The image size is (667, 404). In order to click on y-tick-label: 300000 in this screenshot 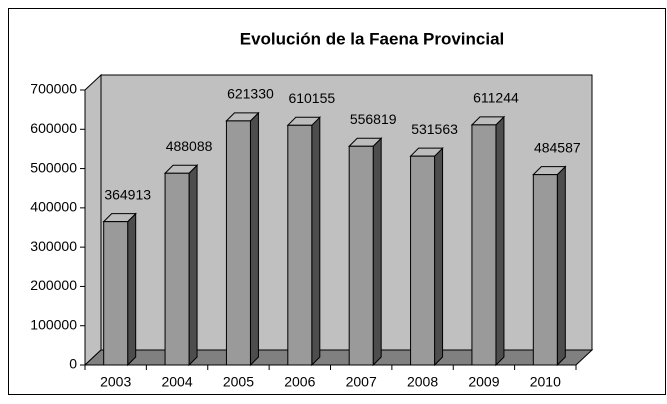, I will do `click(53, 246)`.